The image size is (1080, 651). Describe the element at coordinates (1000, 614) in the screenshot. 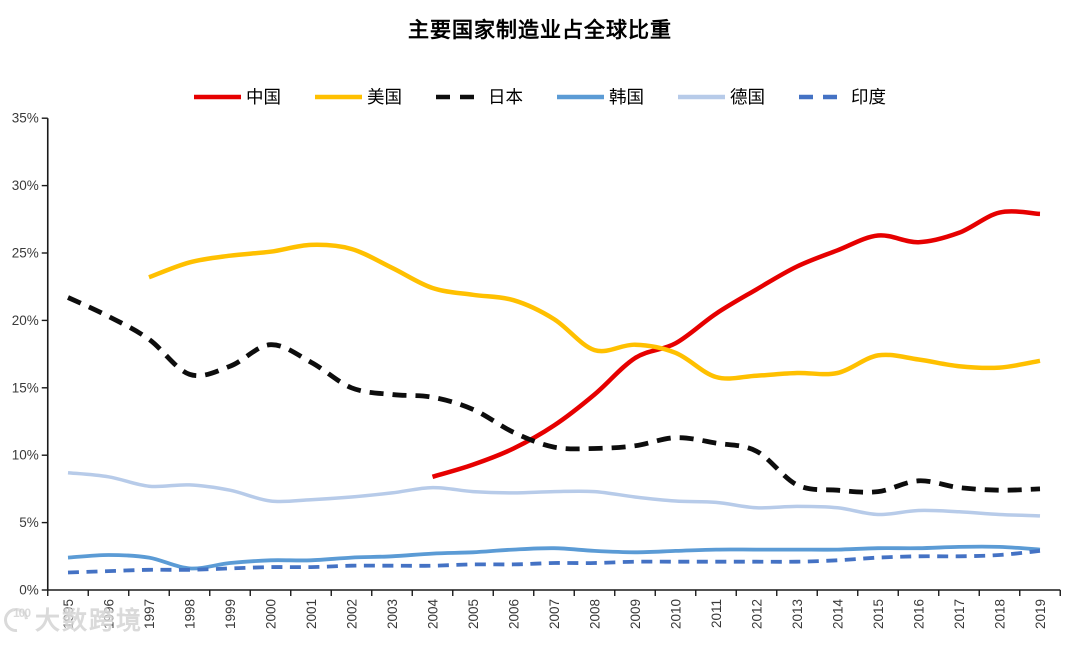

I see `x-tick-label: 2018` at that location.